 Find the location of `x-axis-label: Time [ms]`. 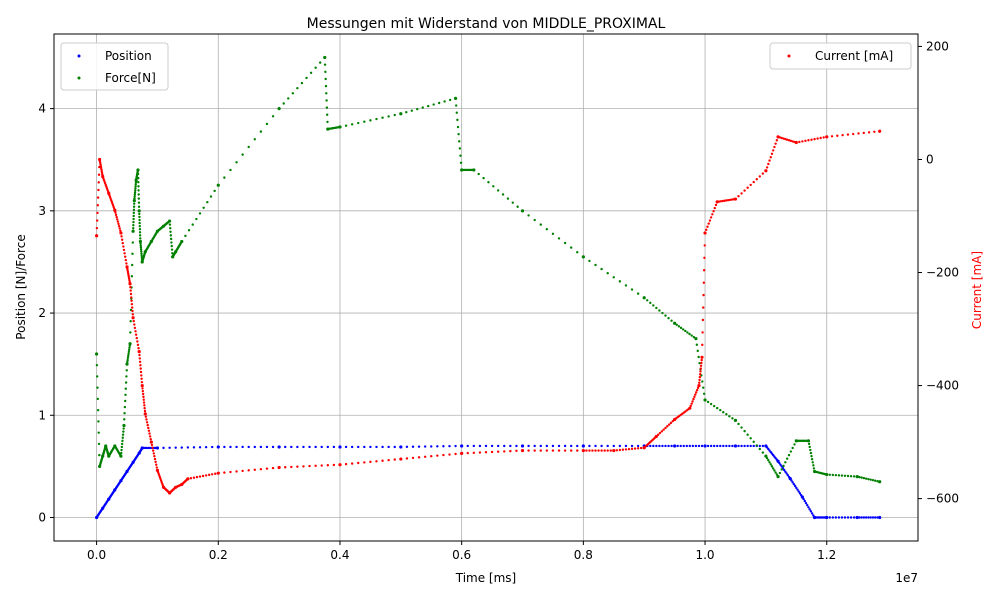

x-axis-label: Time [ms] is located at coordinates (486, 578).